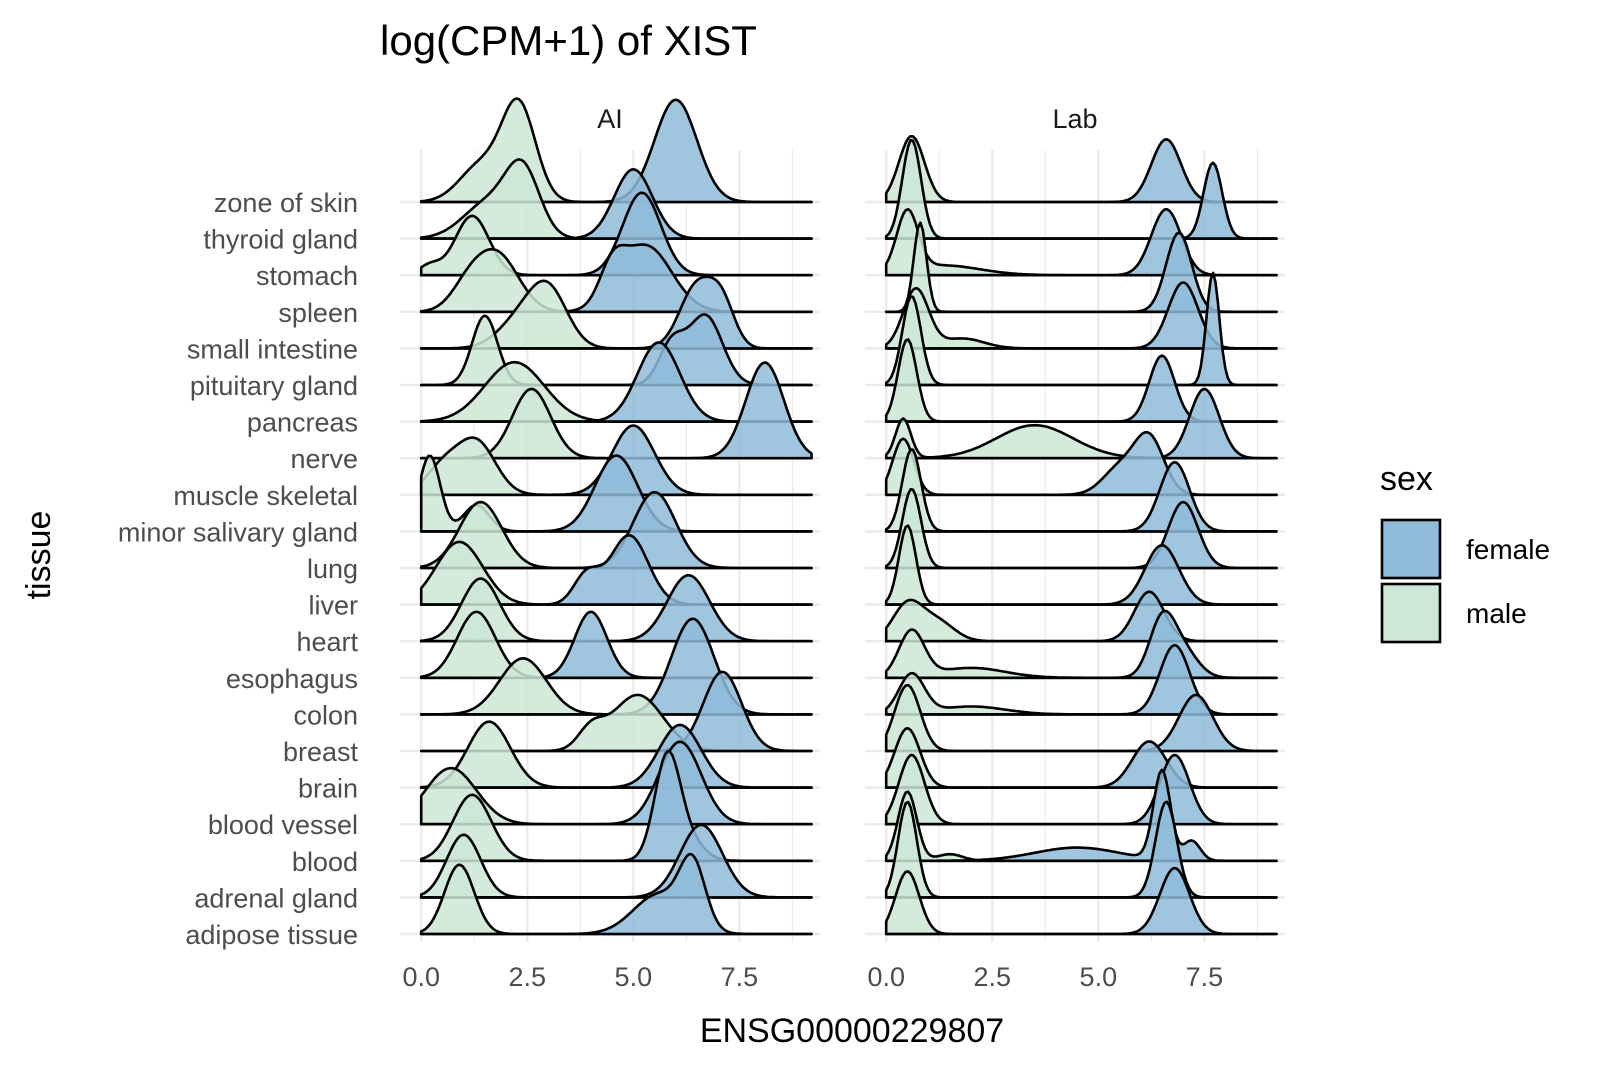  I want to click on ridge-row-lung, so click(1081, 529).